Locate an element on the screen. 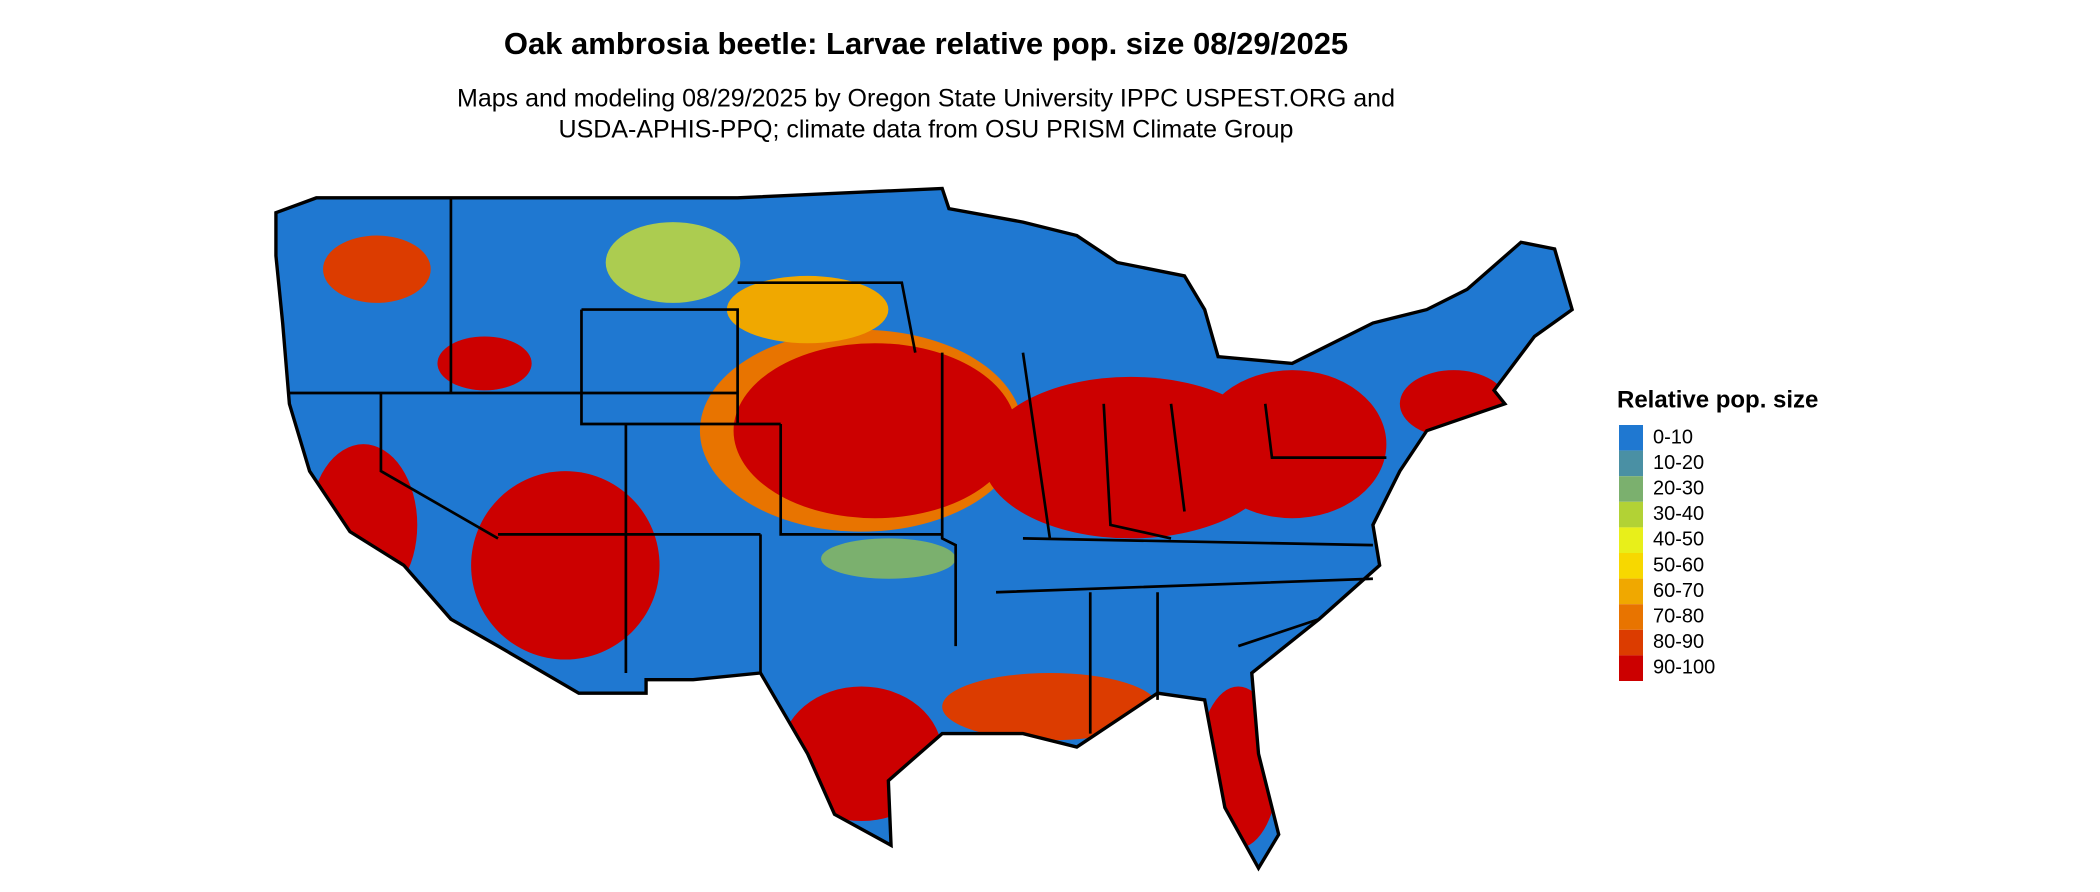  legend-label: 50-60 is located at coordinates (1678, 565).